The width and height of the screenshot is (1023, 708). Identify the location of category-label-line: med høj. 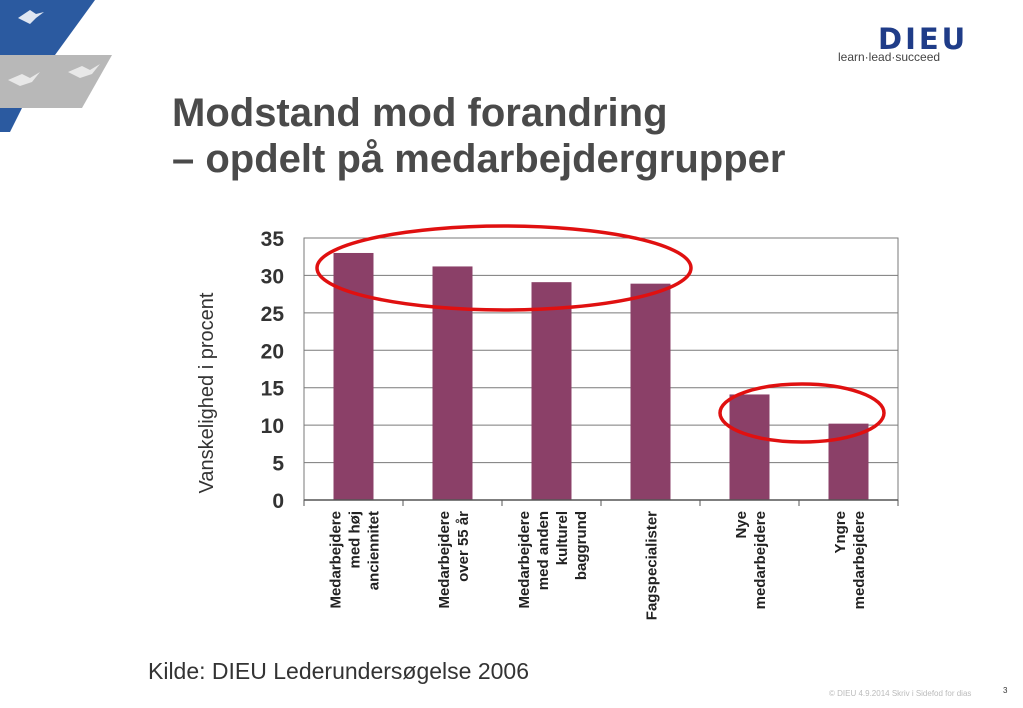
(355, 540).